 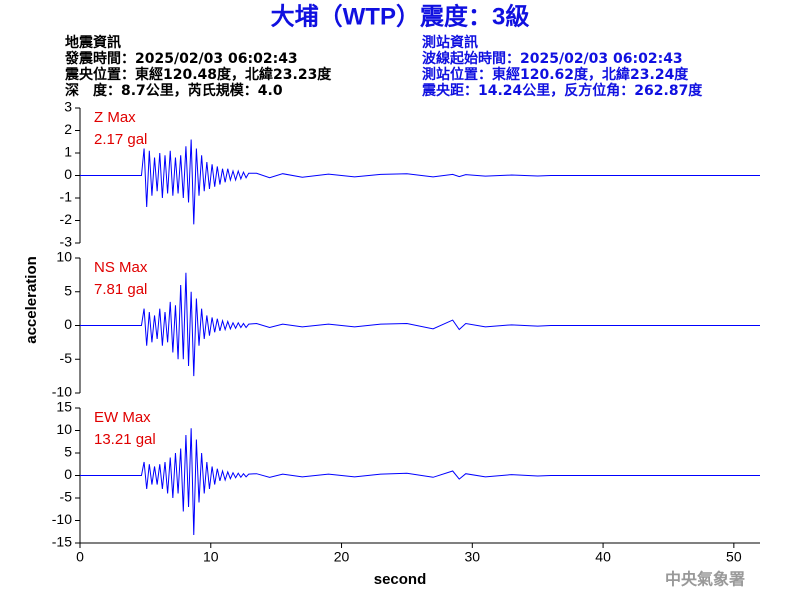 I want to click on x-tick-label: 30, so click(x=473, y=557).